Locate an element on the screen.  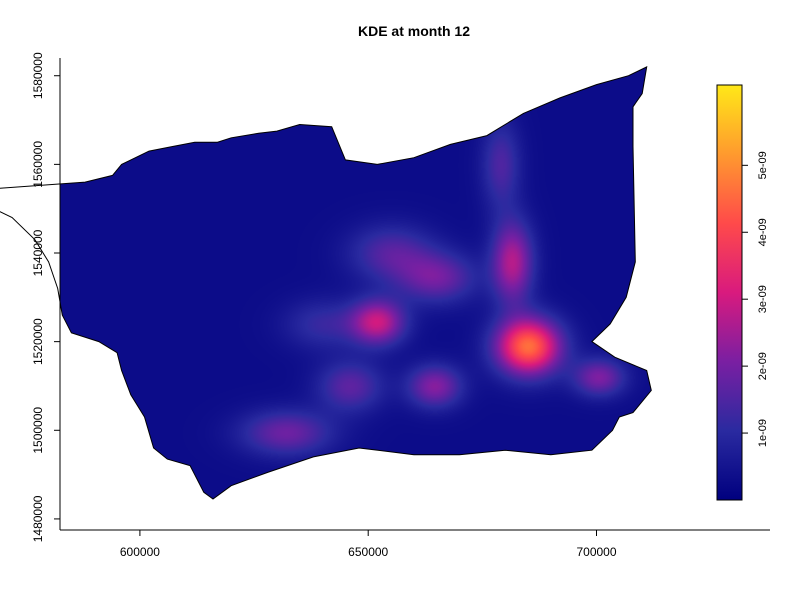
colorbar-scale is located at coordinates (729, 292).